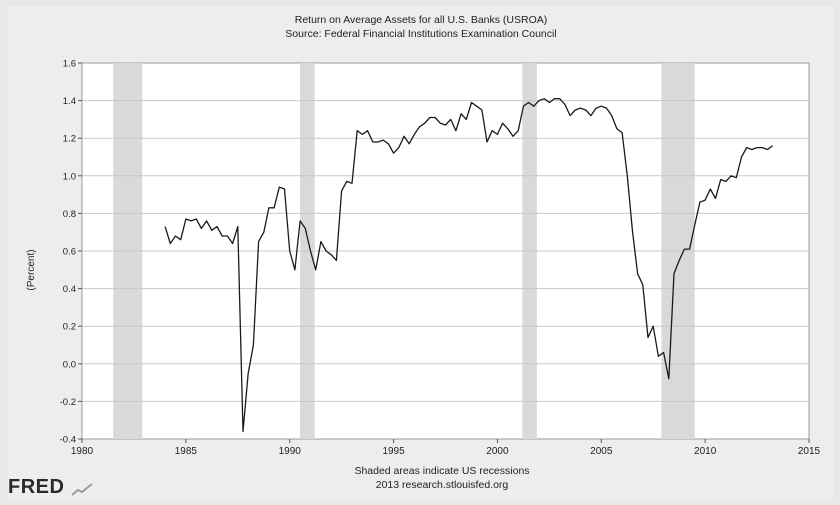  Describe the element at coordinates (442, 485) in the screenshot. I see `footer-source-url: 2013 research.stlouisfed.org` at that location.